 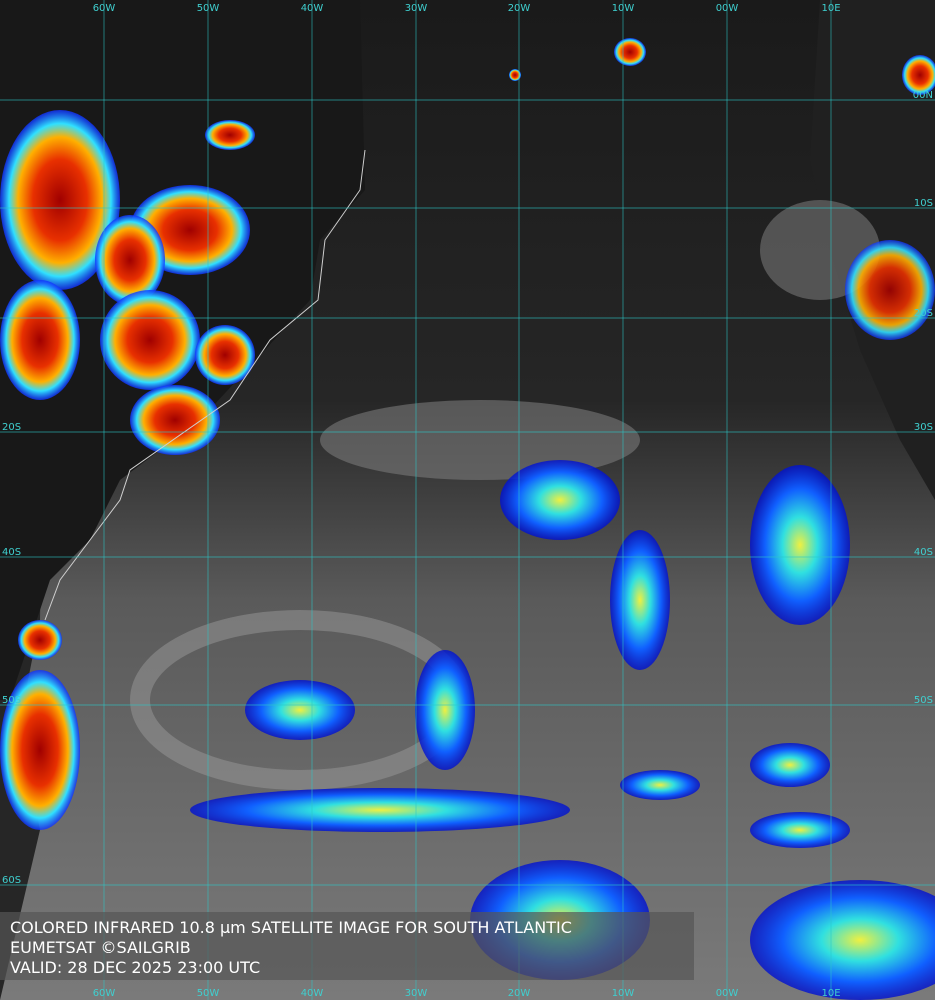 What do you see at coordinates (347, 946) in the screenshot?
I see `caption-background` at bounding box center [347, 946].